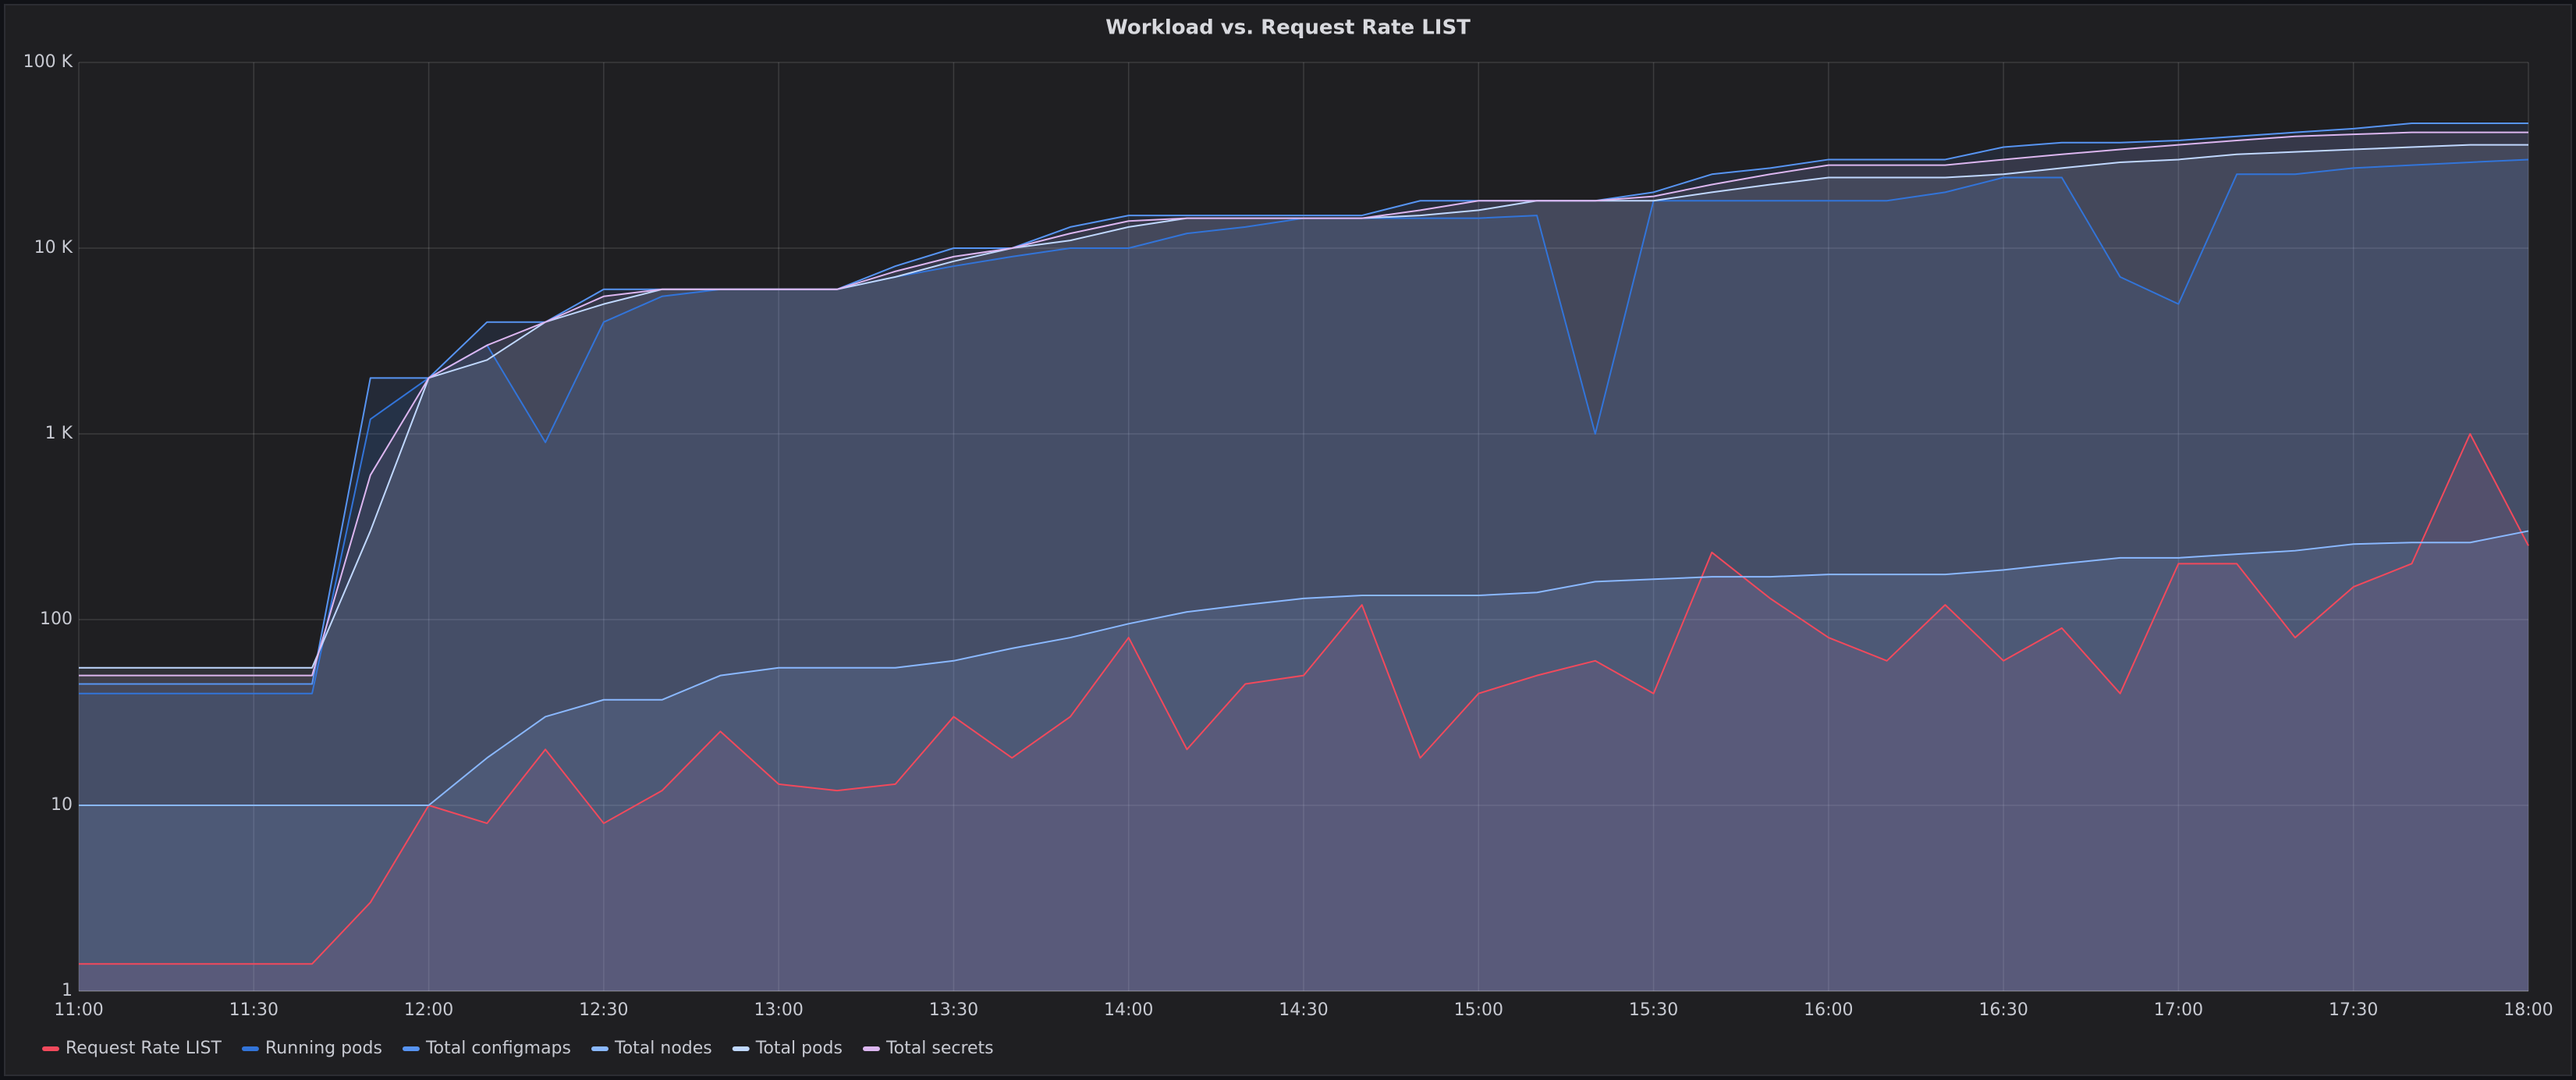 This screenshot has height=1080, width=2576. What do you see at coordinates (144, 1048) in the screenshot?
I see `legend-label: Request Rate LIST` at bounding box center [144, 1048].